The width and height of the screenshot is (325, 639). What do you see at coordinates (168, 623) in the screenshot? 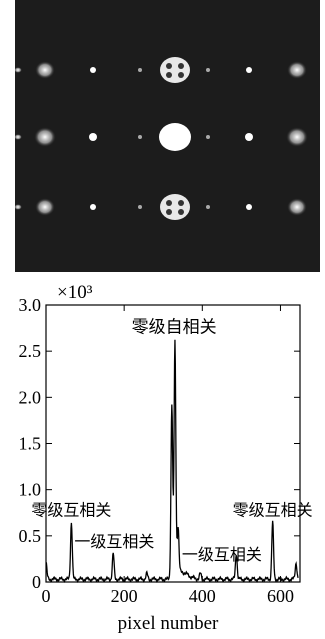
I see `x-axis-title: pixel number` at bounding box center [168, 623].